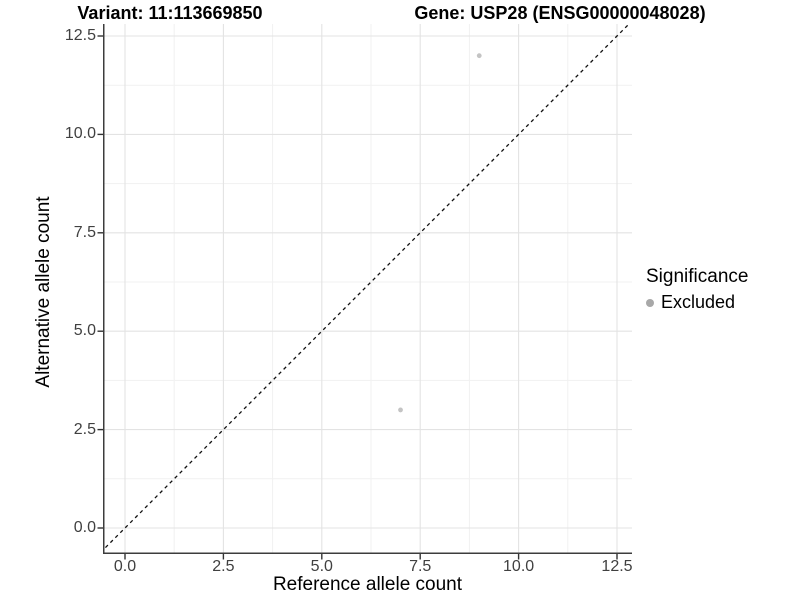  I want to click on legend-title: Significance, so click(697, 276).